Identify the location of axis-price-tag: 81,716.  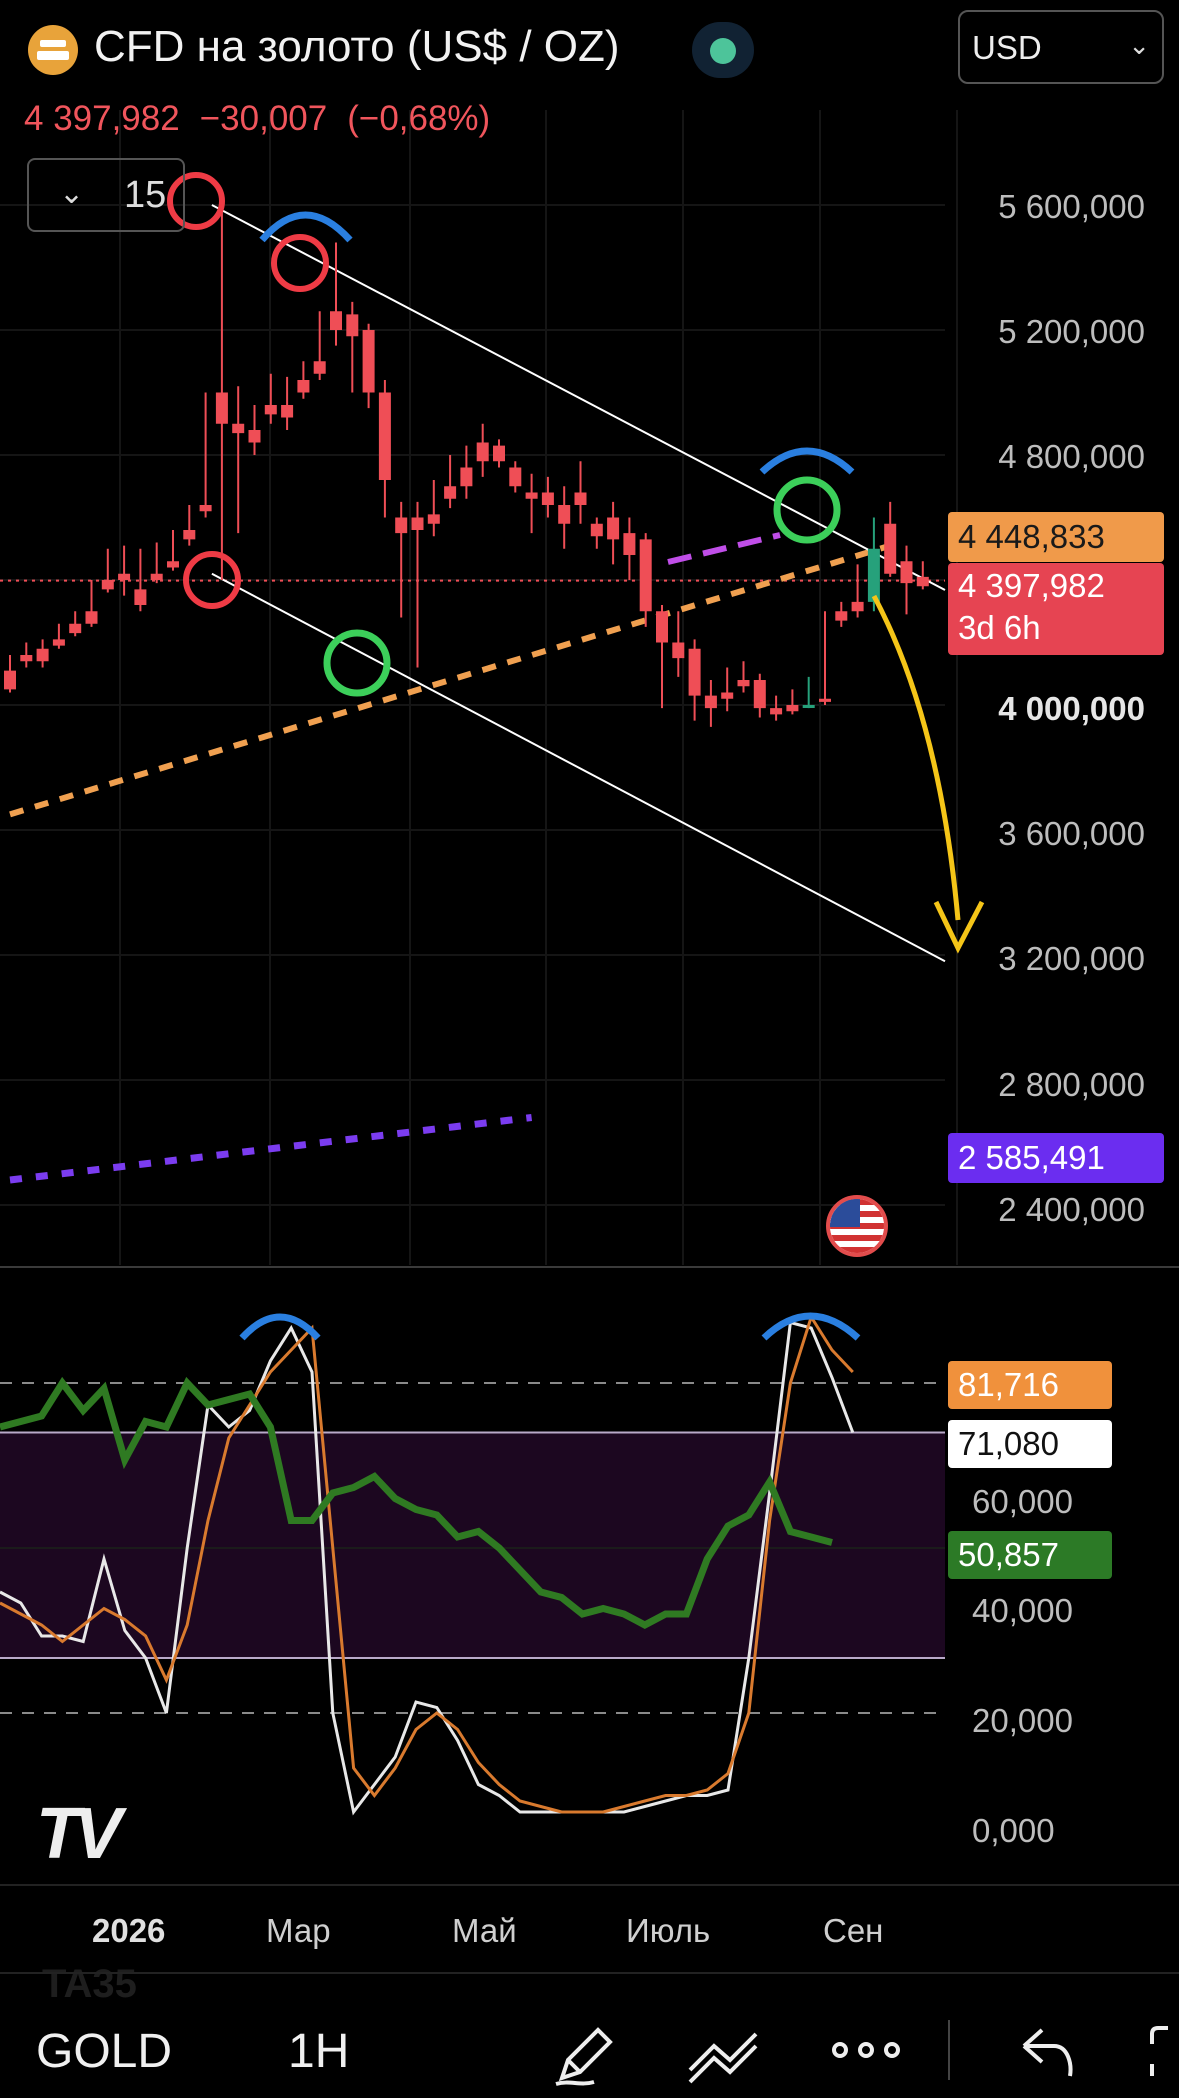
(1030, 1385).